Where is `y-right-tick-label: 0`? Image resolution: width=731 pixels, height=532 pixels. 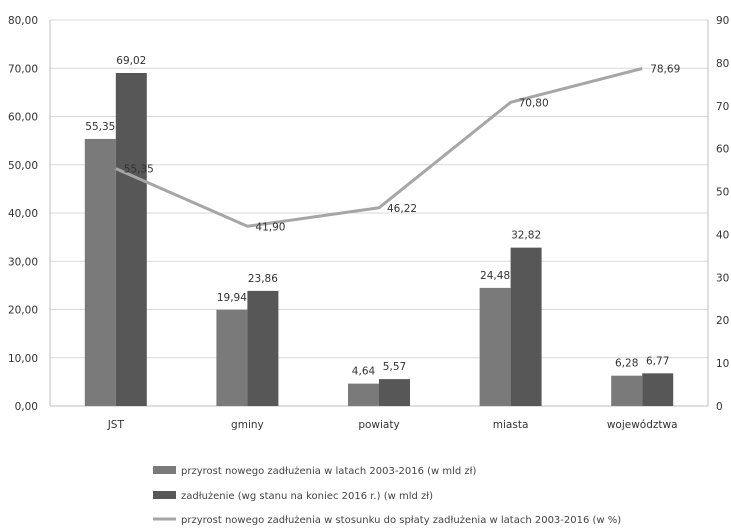 y-right-tick-label: 0 is located at coordinates (719, 407).